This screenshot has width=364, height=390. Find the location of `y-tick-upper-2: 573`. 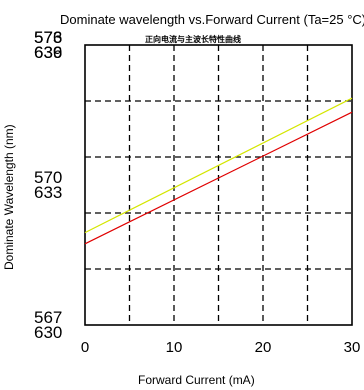

y-tick-upper-2: 573 is located at coordinates (48, 37).